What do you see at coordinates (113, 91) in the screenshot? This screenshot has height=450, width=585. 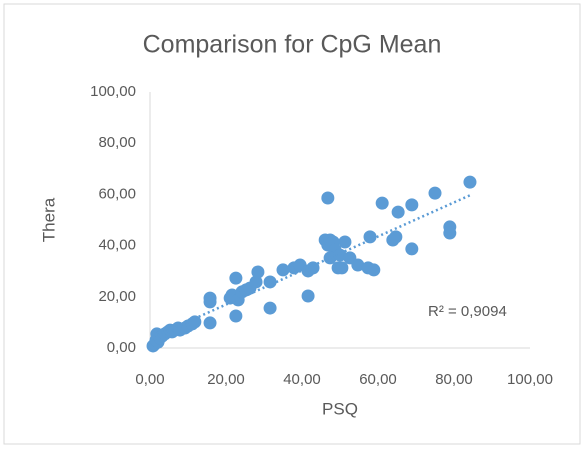 I see `y-tick-label: 100,00` at bounding box center [113, 91].